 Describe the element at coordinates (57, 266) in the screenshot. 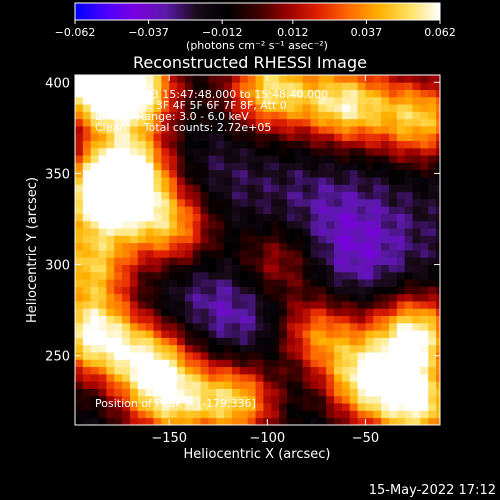

I see `y-tick-label: 300` at that location.